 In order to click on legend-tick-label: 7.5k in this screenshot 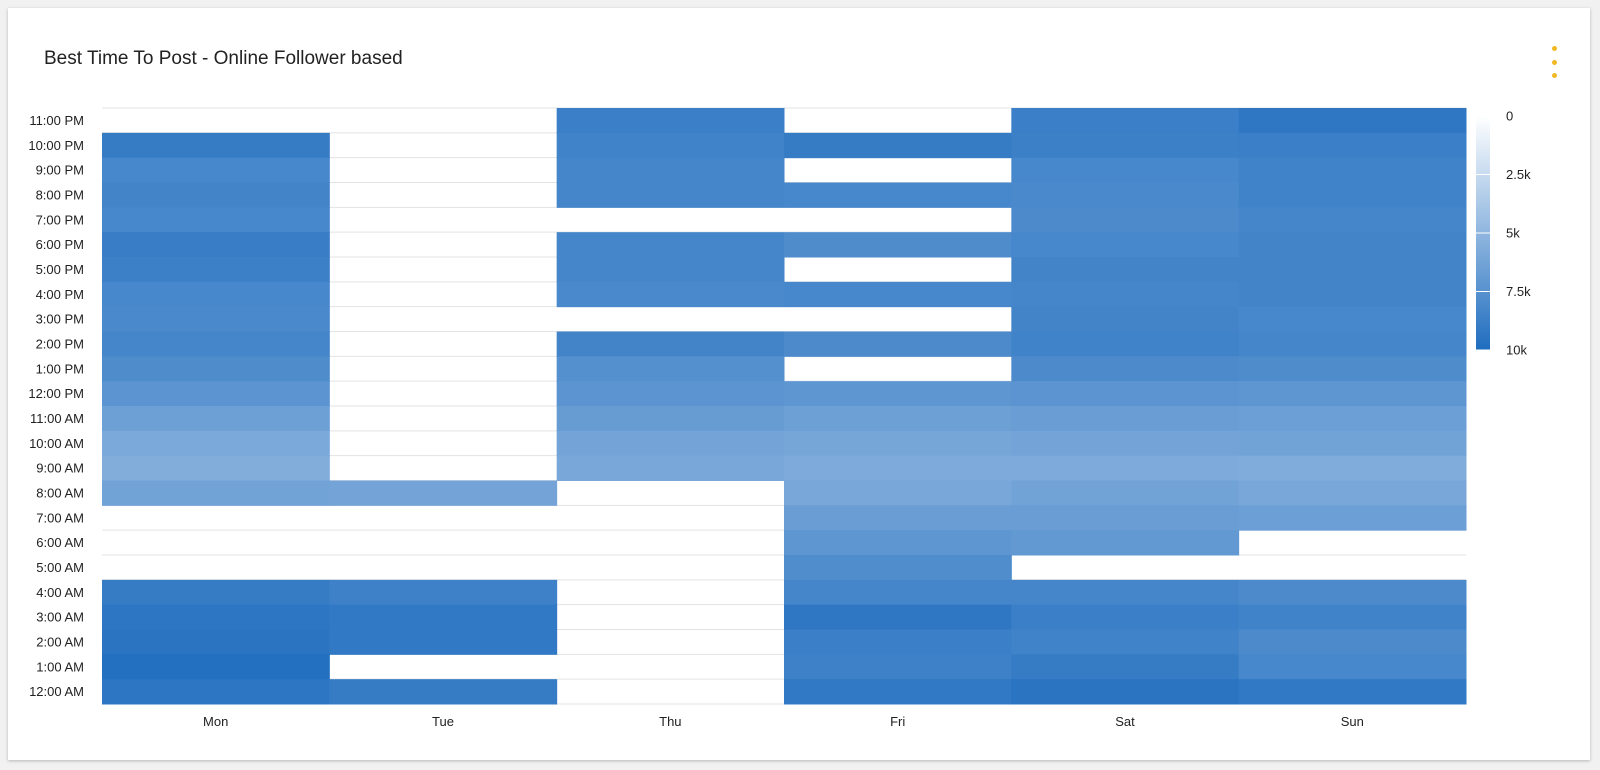, I will do `click(1518, 291)`.